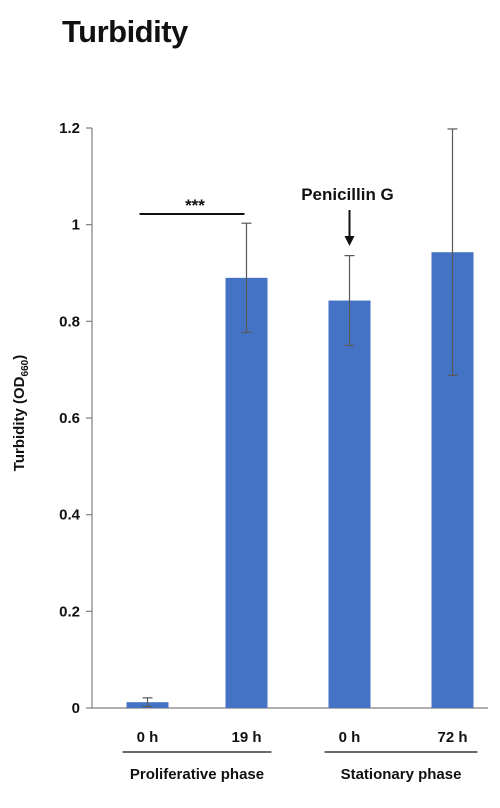 The width and height of the screenshot is (500, 808). What do you see at coordinates (401, 774) in the screenshot?
I see `group-label: Stationary phase` at bounding box center [401, 774].